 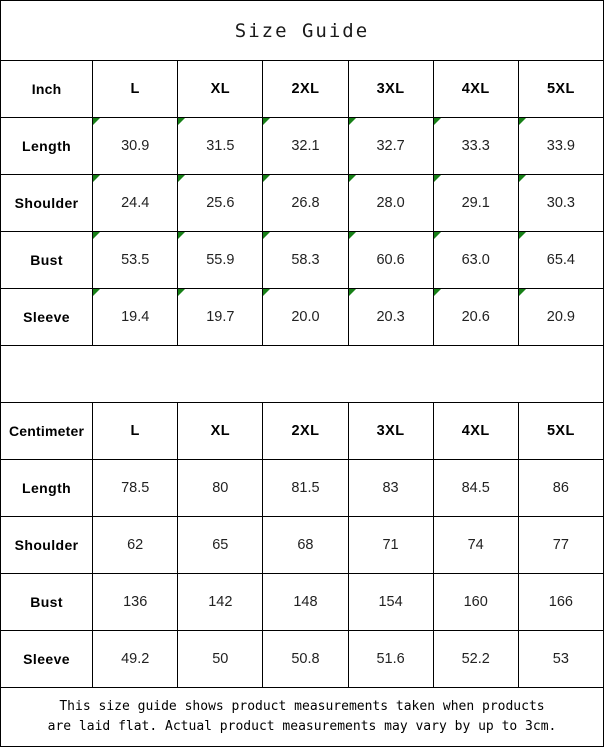 What do you see at coordinates (305, 146) in the screenshot?
I see `measure-value: 32.1` at bounding box center [305, 146].